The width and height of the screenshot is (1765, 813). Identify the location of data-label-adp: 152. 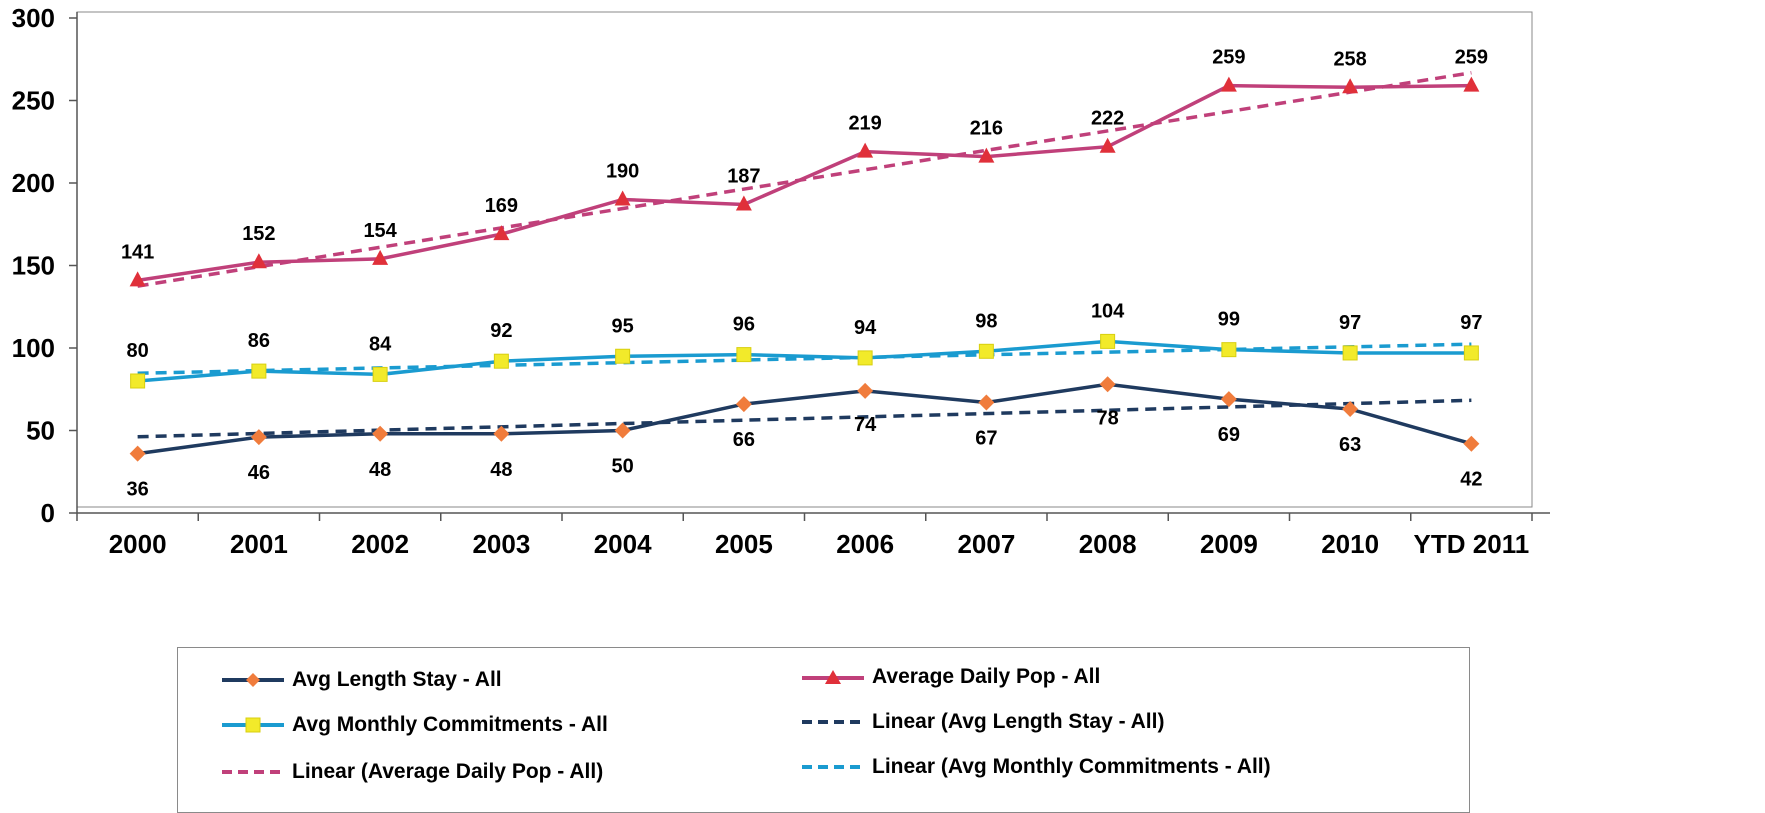
(258, 234).